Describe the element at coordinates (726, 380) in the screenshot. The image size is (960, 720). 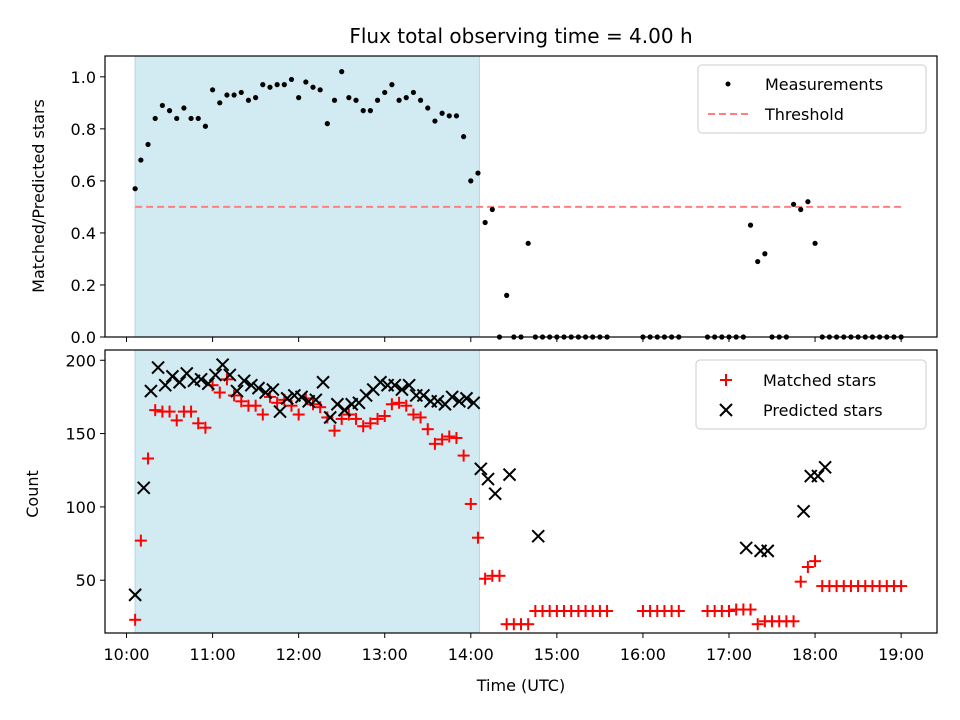
I see `legend-marker-matched` at that location.